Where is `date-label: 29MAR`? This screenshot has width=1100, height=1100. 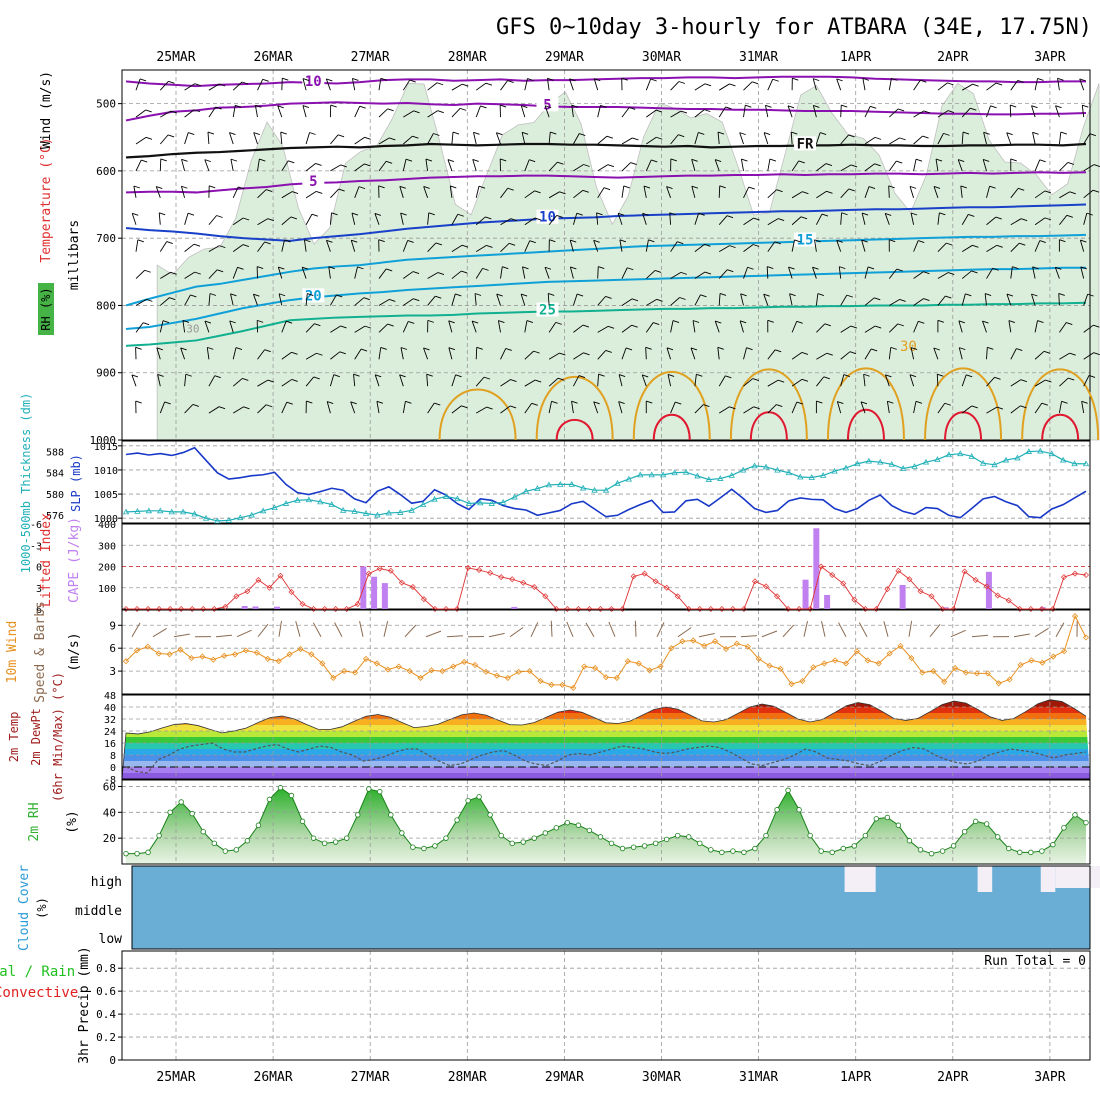 date-label: 29MAR is located at coordinates (564, 57).